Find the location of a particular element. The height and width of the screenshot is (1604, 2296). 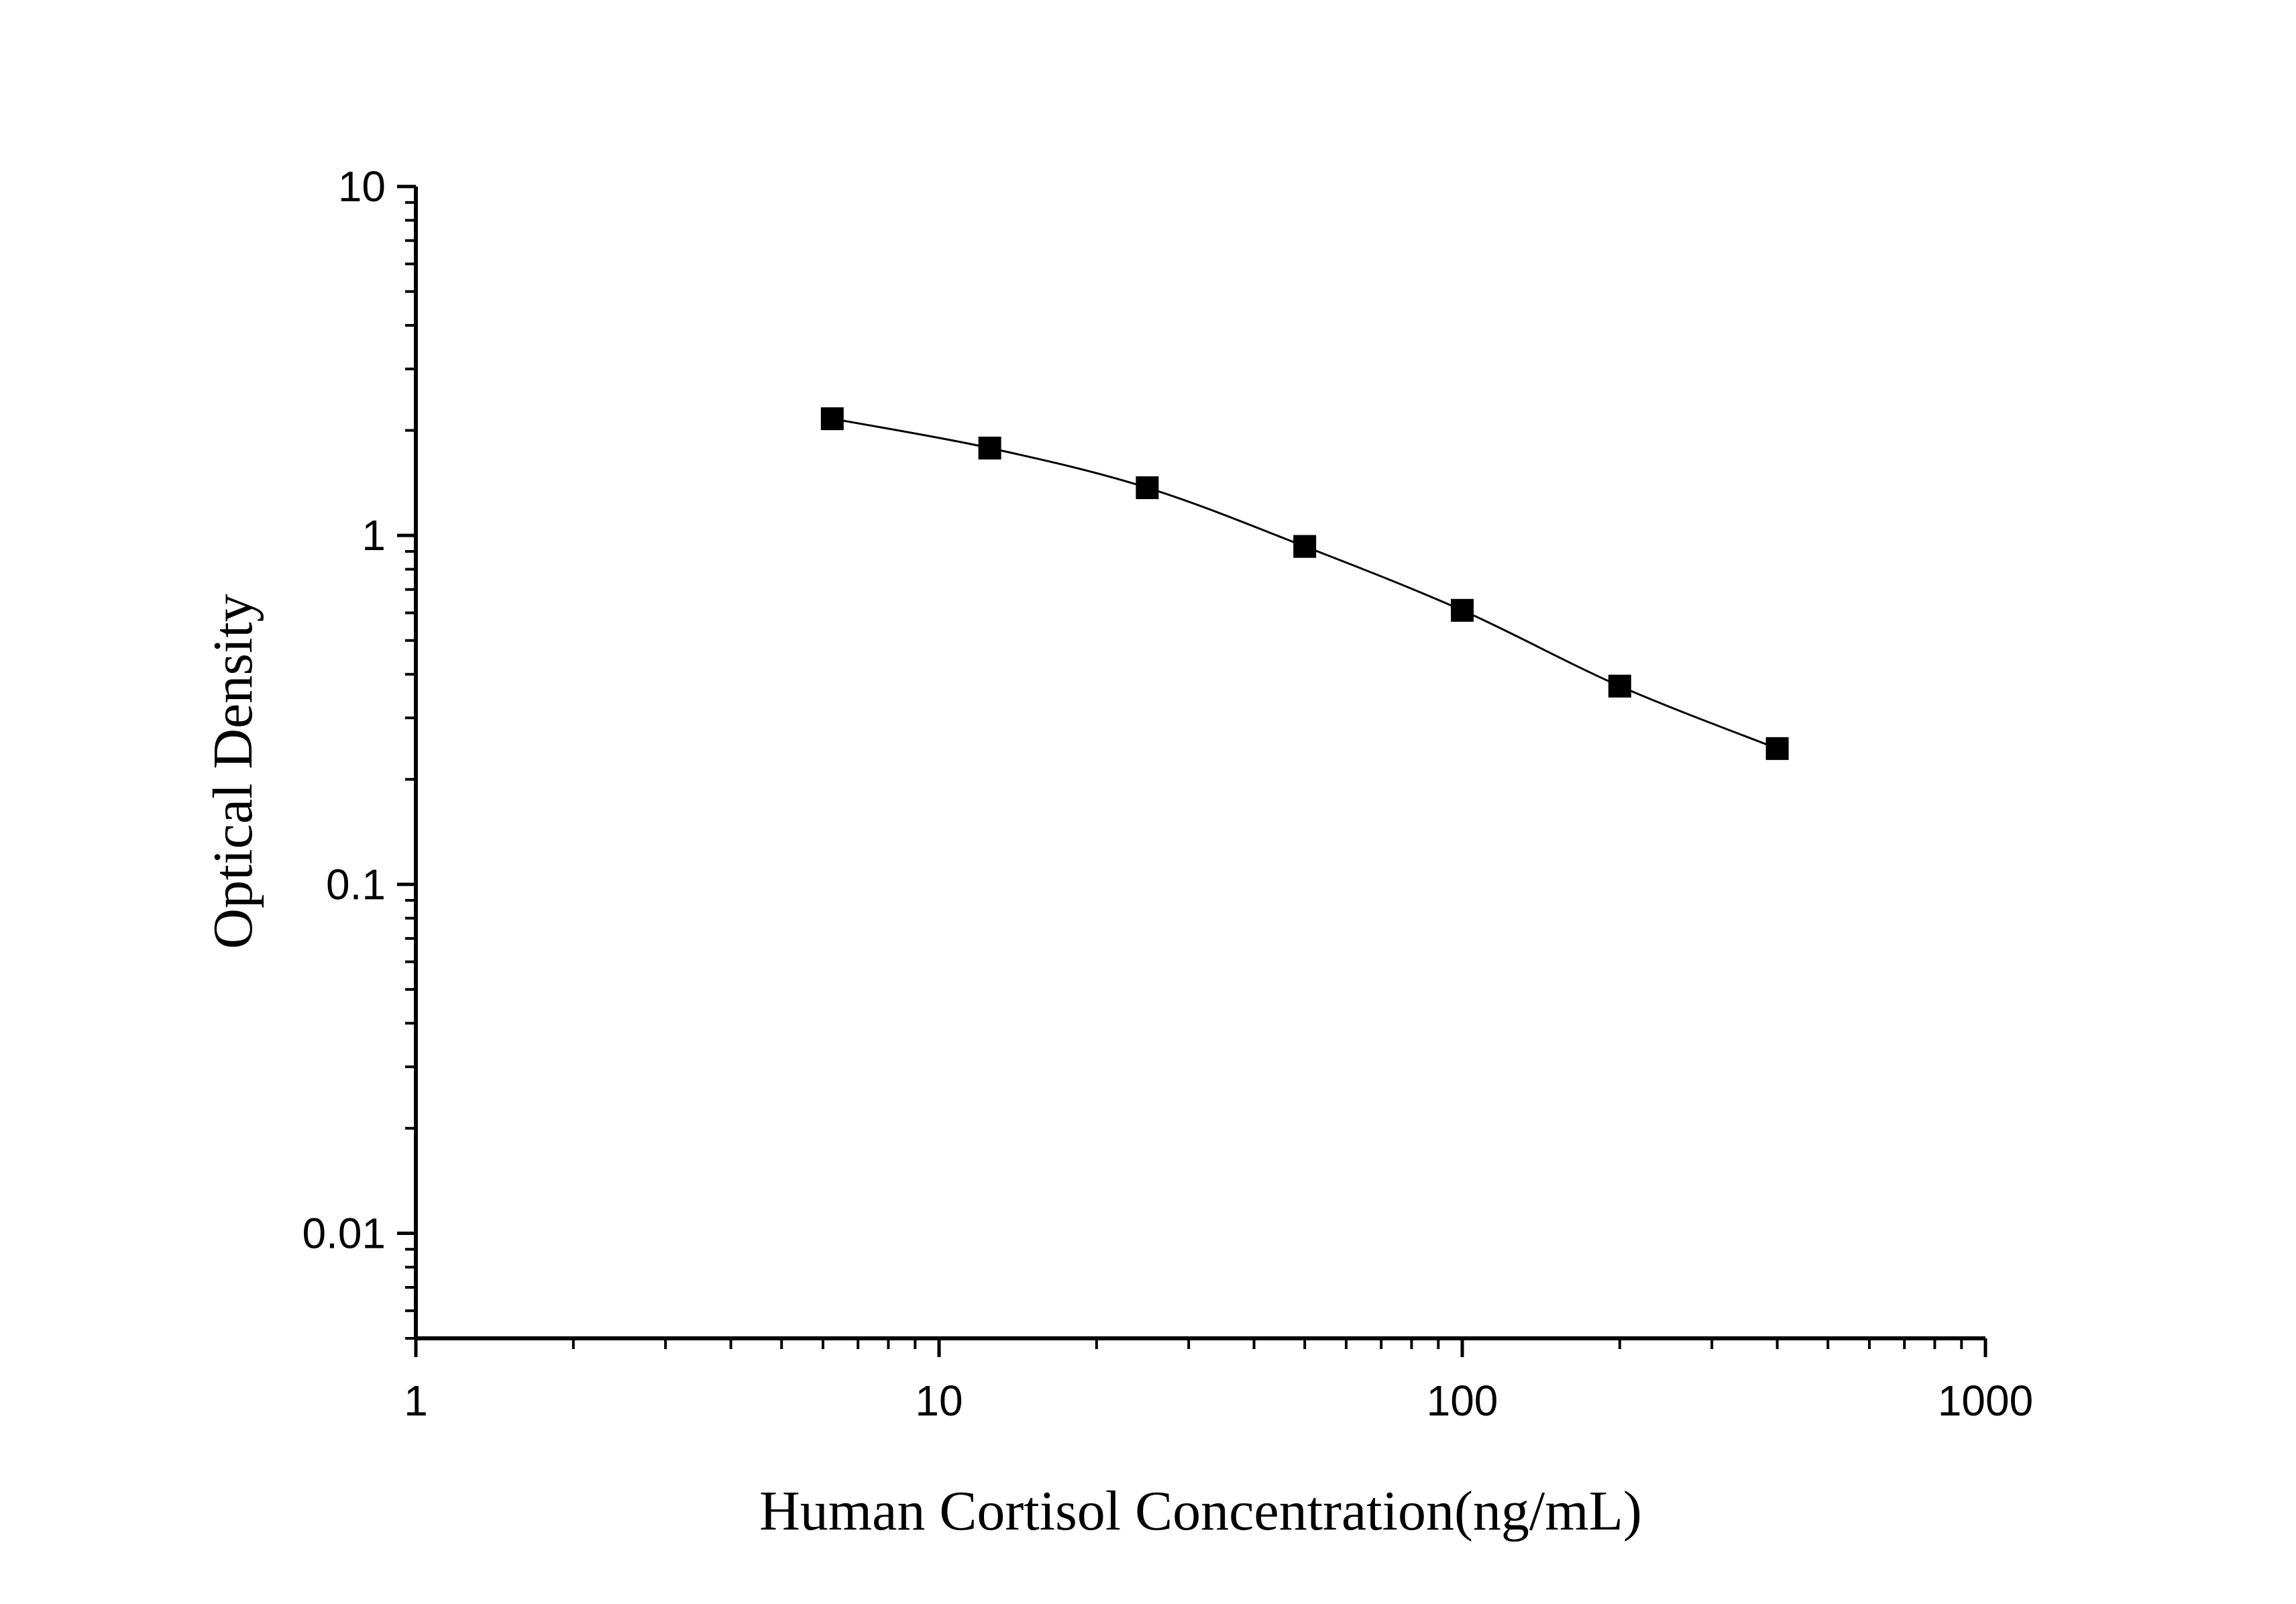

y-tick-label: 10 is located at coordinates (362, 186).